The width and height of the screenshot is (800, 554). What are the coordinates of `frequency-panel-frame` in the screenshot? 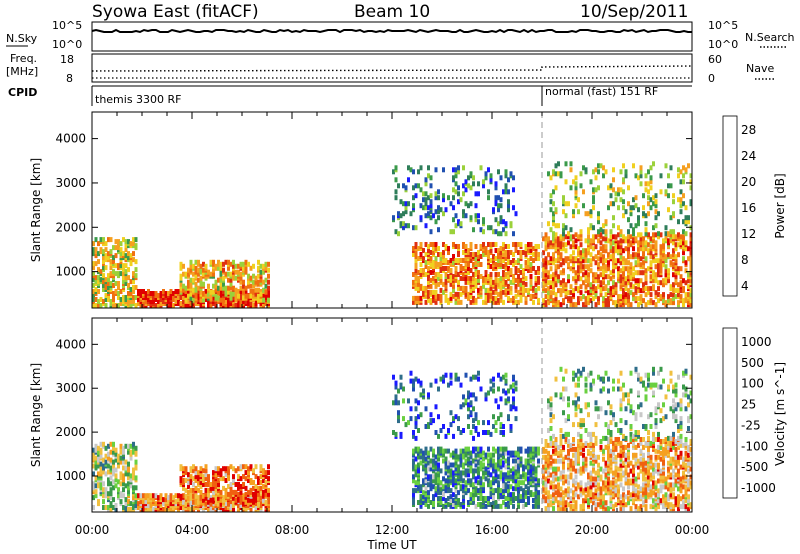 It's located at (392, 68).